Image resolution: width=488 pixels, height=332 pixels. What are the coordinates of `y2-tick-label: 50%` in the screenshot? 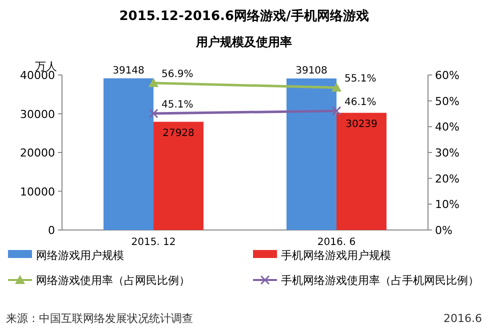 It's located at (447, 101).